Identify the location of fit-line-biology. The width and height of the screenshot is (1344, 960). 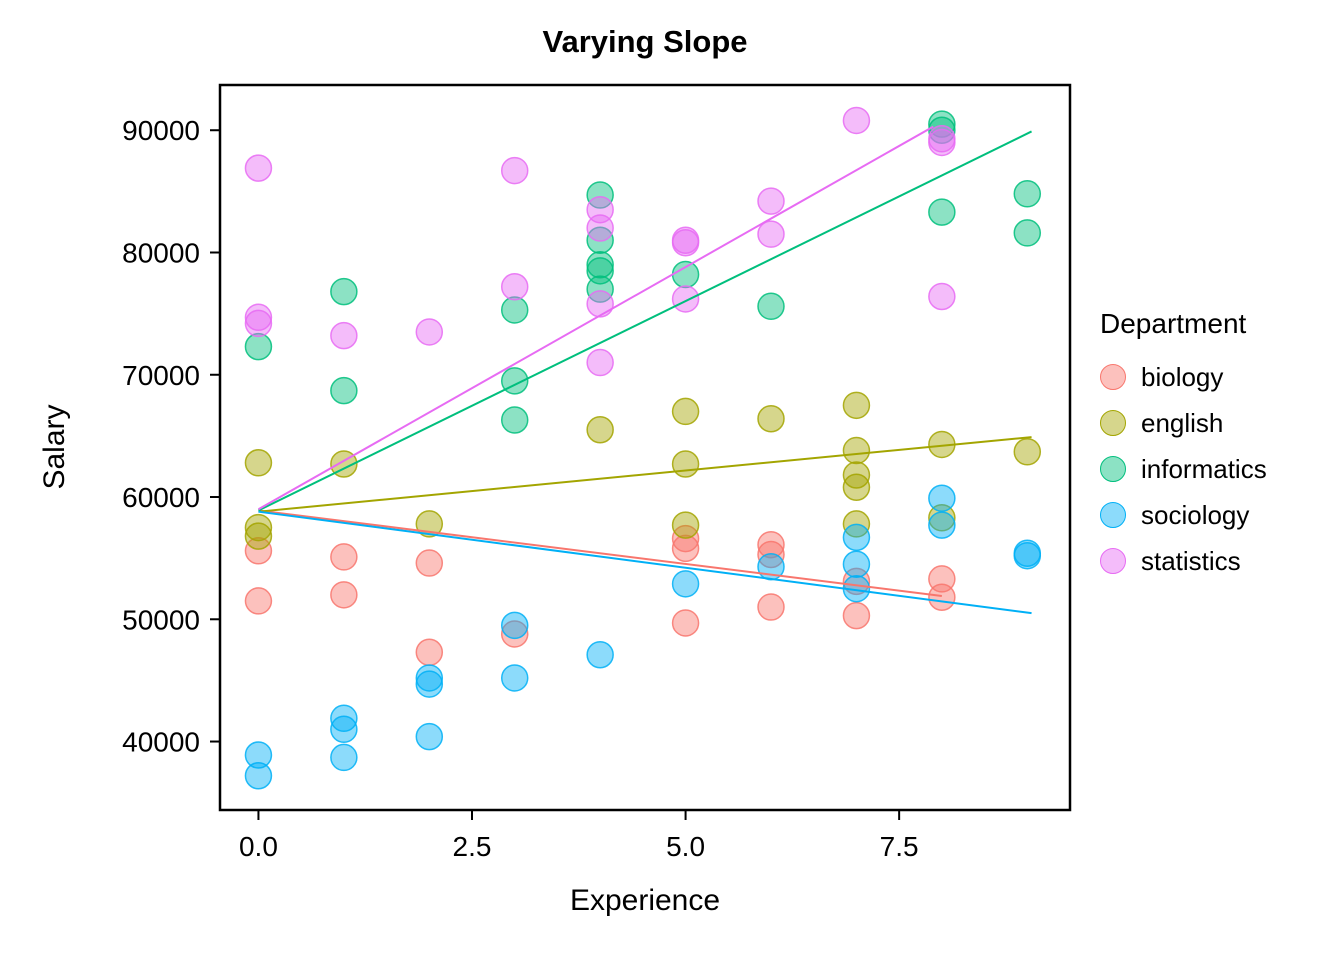
(600, 553).